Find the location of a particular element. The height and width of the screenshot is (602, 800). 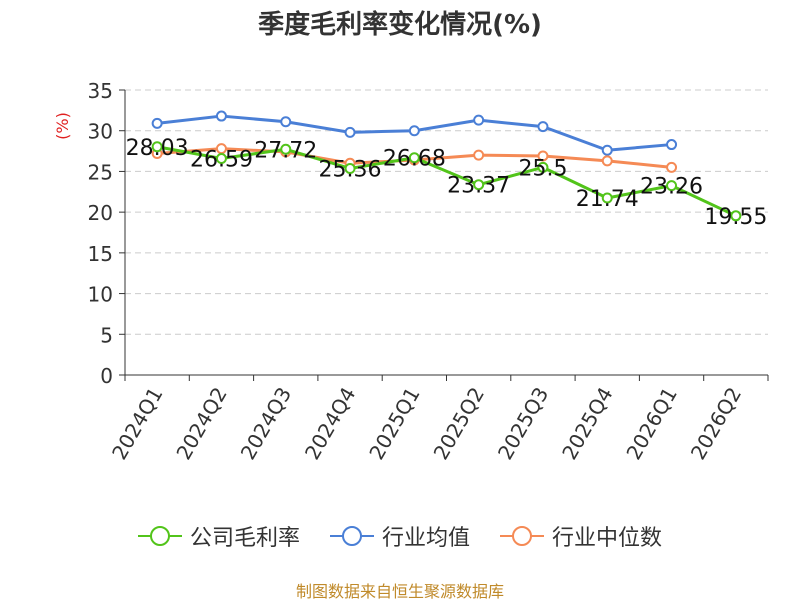

legend-item: 行业中位数 is located at coordinates (581, 536).